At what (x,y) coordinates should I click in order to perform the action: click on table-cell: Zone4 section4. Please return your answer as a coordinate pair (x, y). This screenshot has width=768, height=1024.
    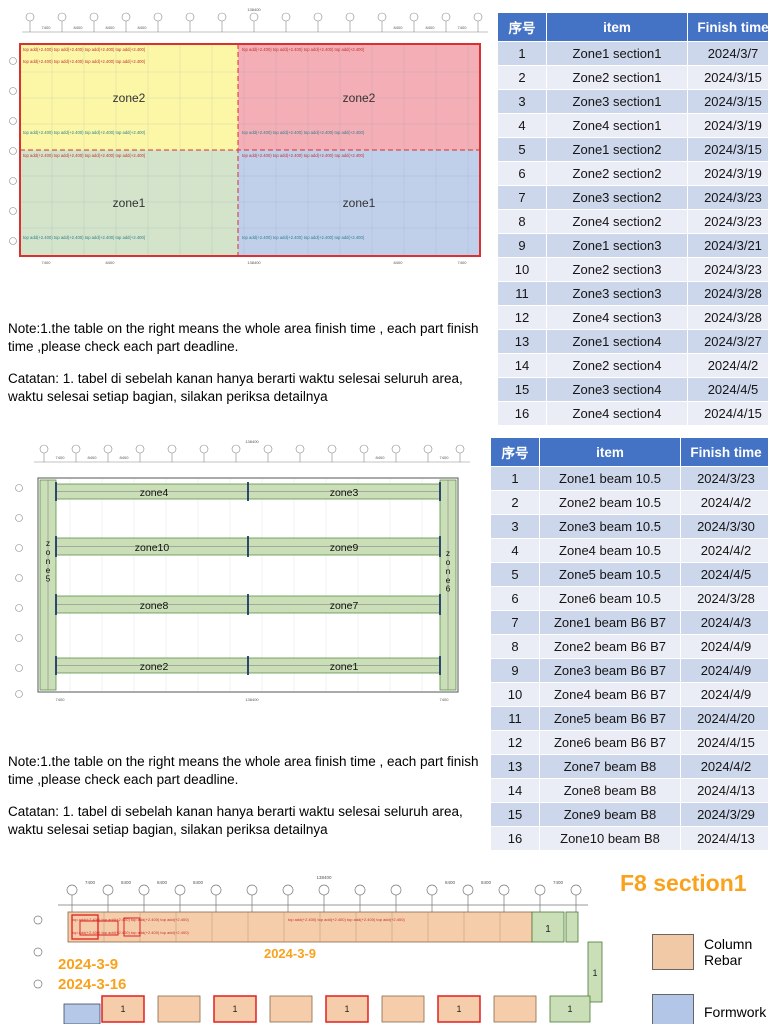
    Looking at the image, I should click on (617, 413).